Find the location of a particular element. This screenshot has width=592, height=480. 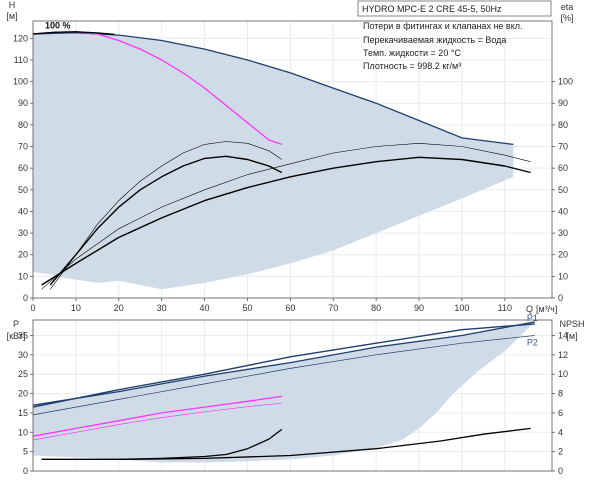

ytick-left-label-0-90: 90 is located at coordinates (23, 103).